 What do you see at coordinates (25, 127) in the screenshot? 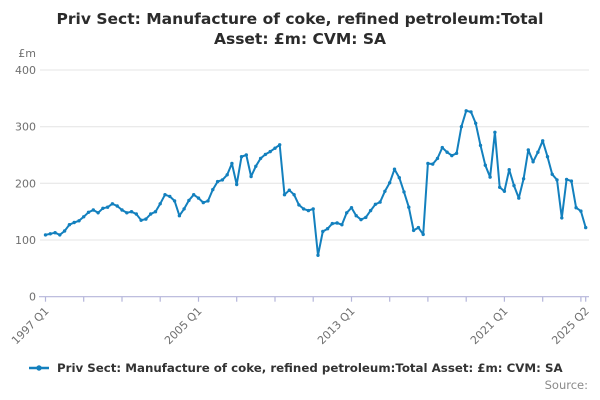
I see `svg-text: 300` at bounding box center [25, 127].